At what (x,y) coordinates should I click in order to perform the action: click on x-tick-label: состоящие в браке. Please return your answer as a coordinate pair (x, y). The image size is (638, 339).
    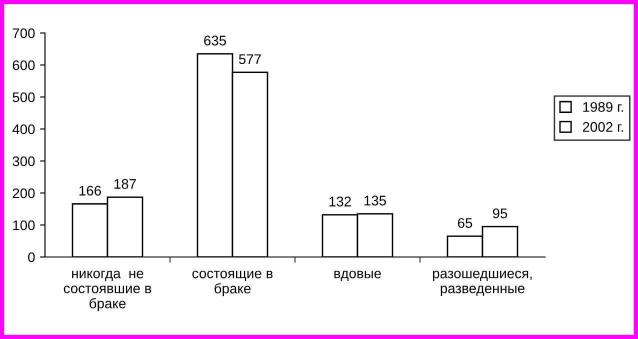
    Looking at the image, I should click on (232, 283).